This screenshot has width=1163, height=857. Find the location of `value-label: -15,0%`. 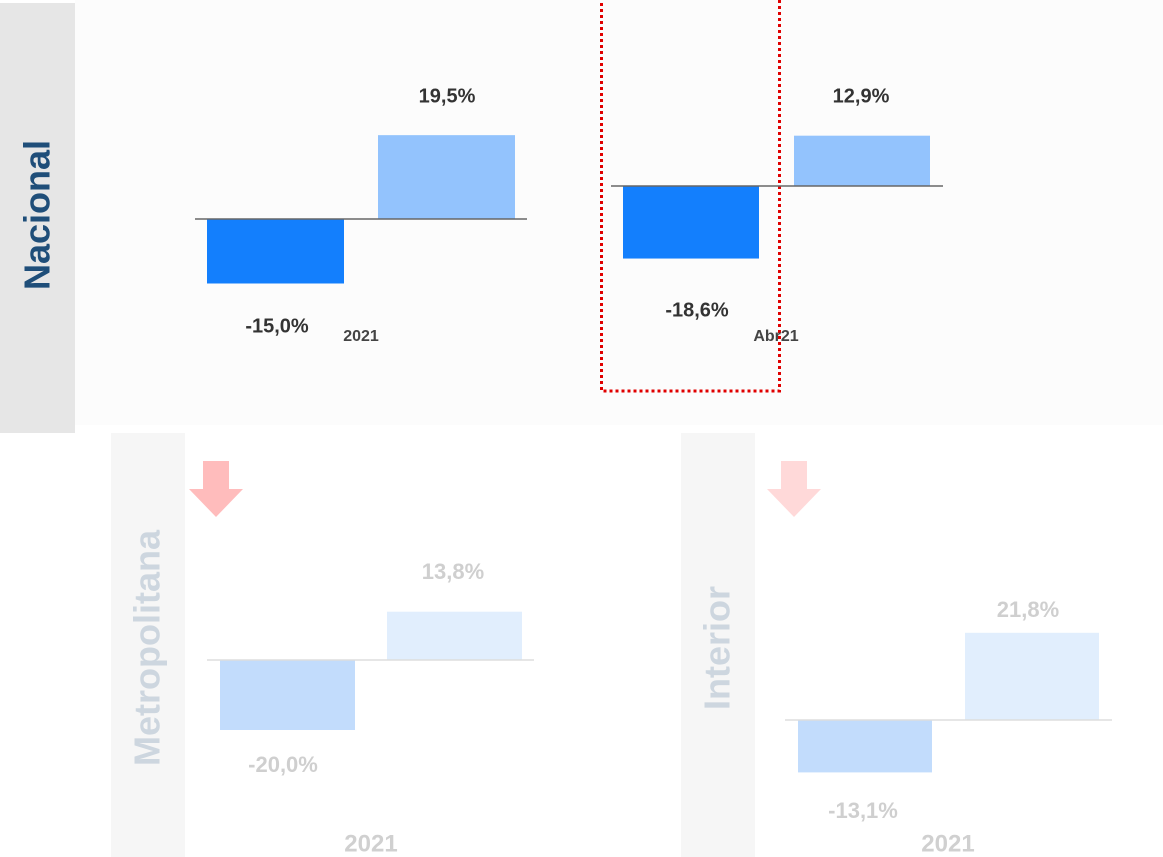

value-label: -15,0% is located at coordinates (277, 326).